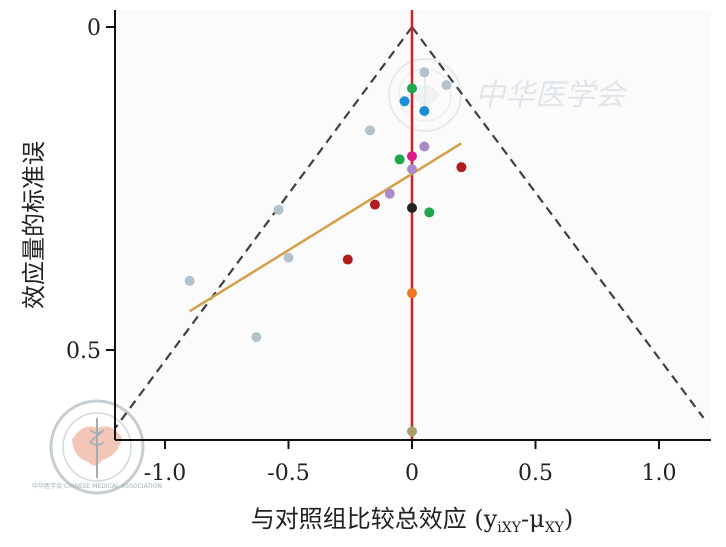 This screenshot has width=726, height=547. What do you see at coordinates (165, 473) in the screenshot?
I see `x-tick-label: -1.0` at bounding box center [165, 473].